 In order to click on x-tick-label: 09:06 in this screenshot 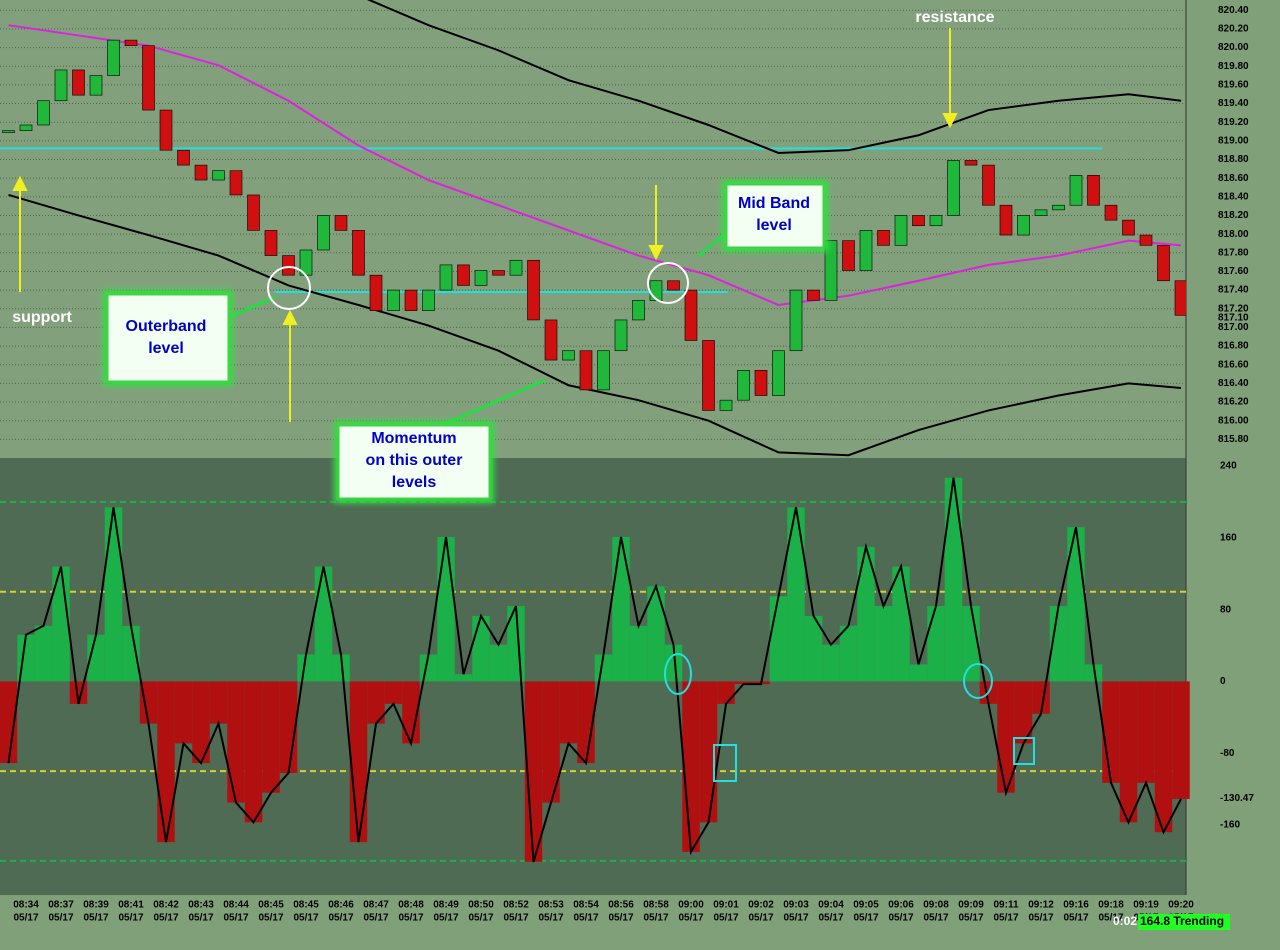, I will do `click(901, 905)`.